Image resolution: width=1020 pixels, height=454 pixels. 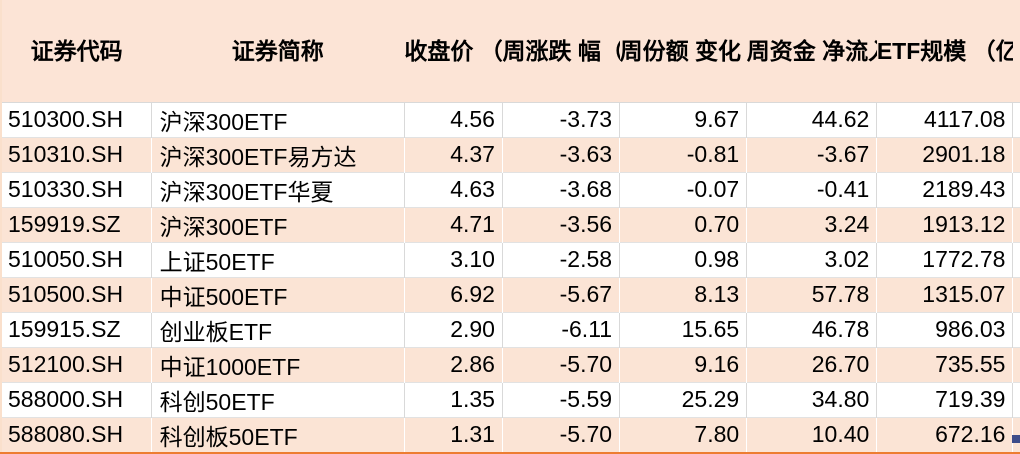 What do you see at coordinates (278, 329) in the screenshot?
I see `cell-security-name: 创业板ETF` at bounding box center [278, 329].